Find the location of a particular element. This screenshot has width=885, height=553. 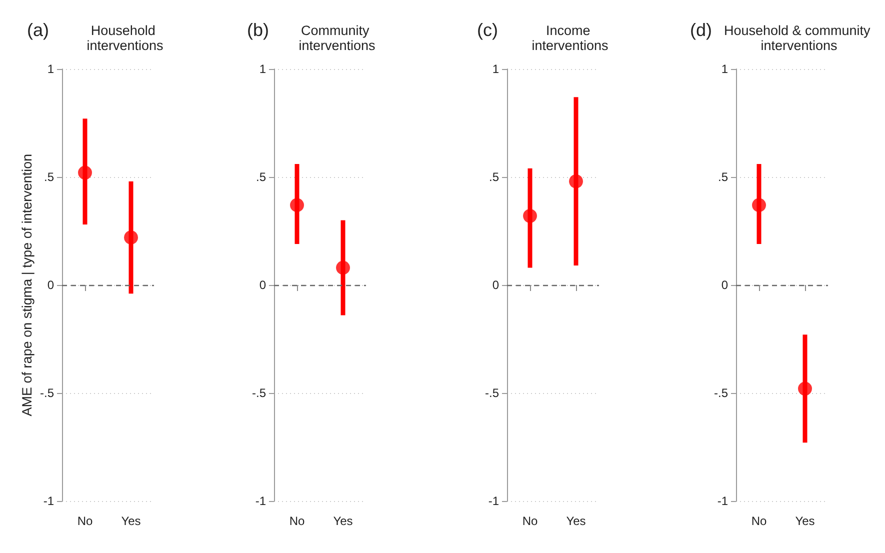

chart-title: (d) is located at coordinates (701, 30).